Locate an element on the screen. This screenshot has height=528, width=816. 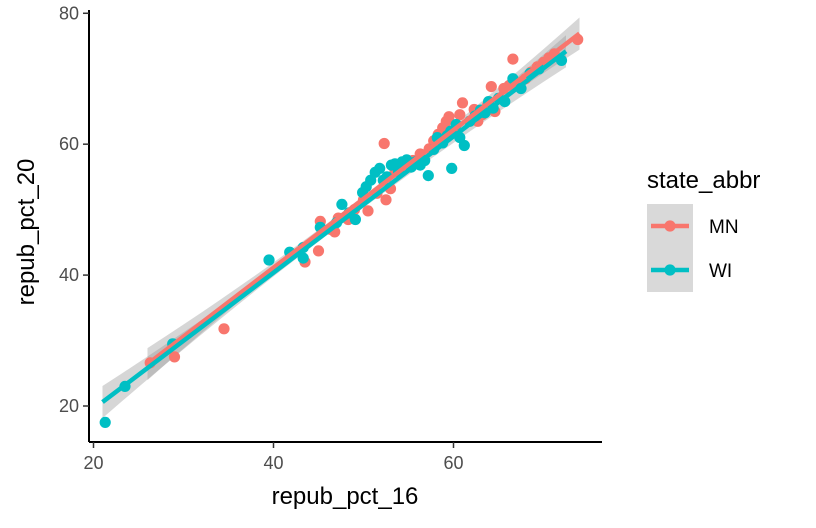
x-tick-label: 60 is located at coordinates (453, 463).